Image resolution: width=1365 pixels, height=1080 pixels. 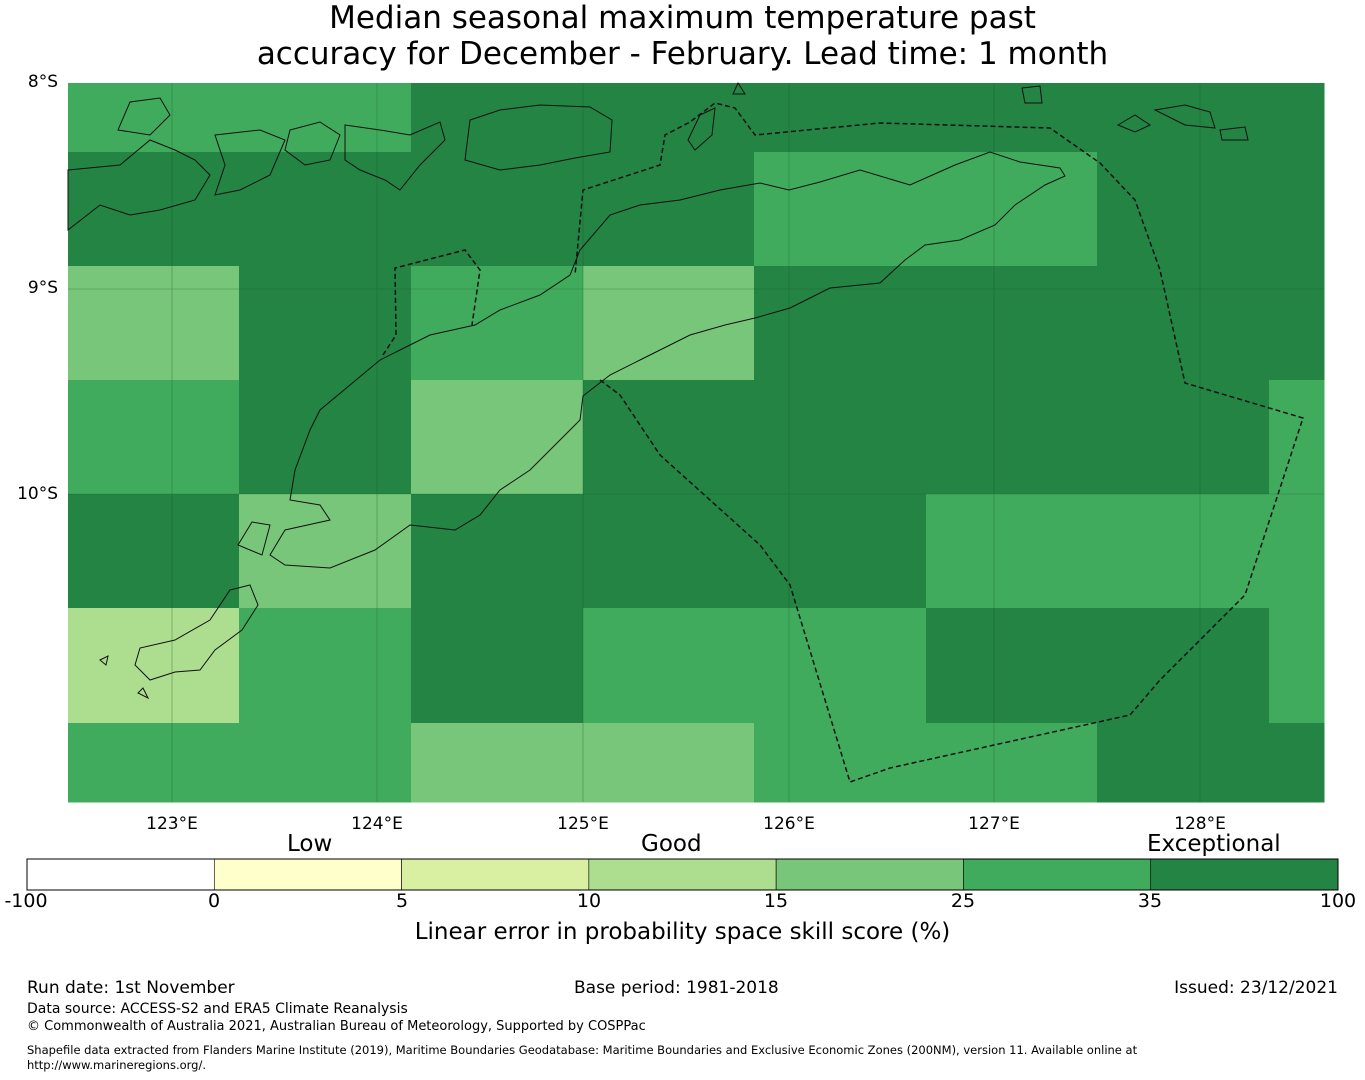 What do you see at coordinates (214, 901) in the screenshot?
I see `tick-0: 0` at bounding box center [214, 901].